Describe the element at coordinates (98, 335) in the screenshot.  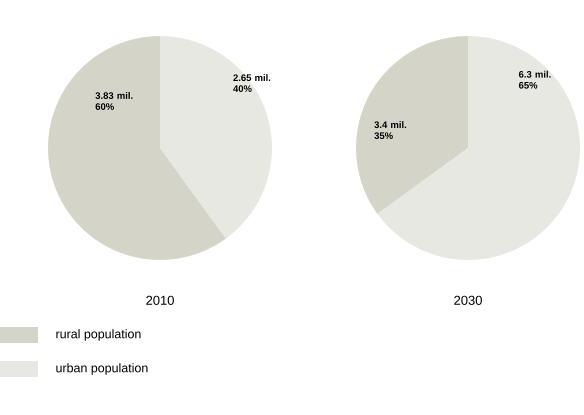
I see `legend-label: rural population` at that location.